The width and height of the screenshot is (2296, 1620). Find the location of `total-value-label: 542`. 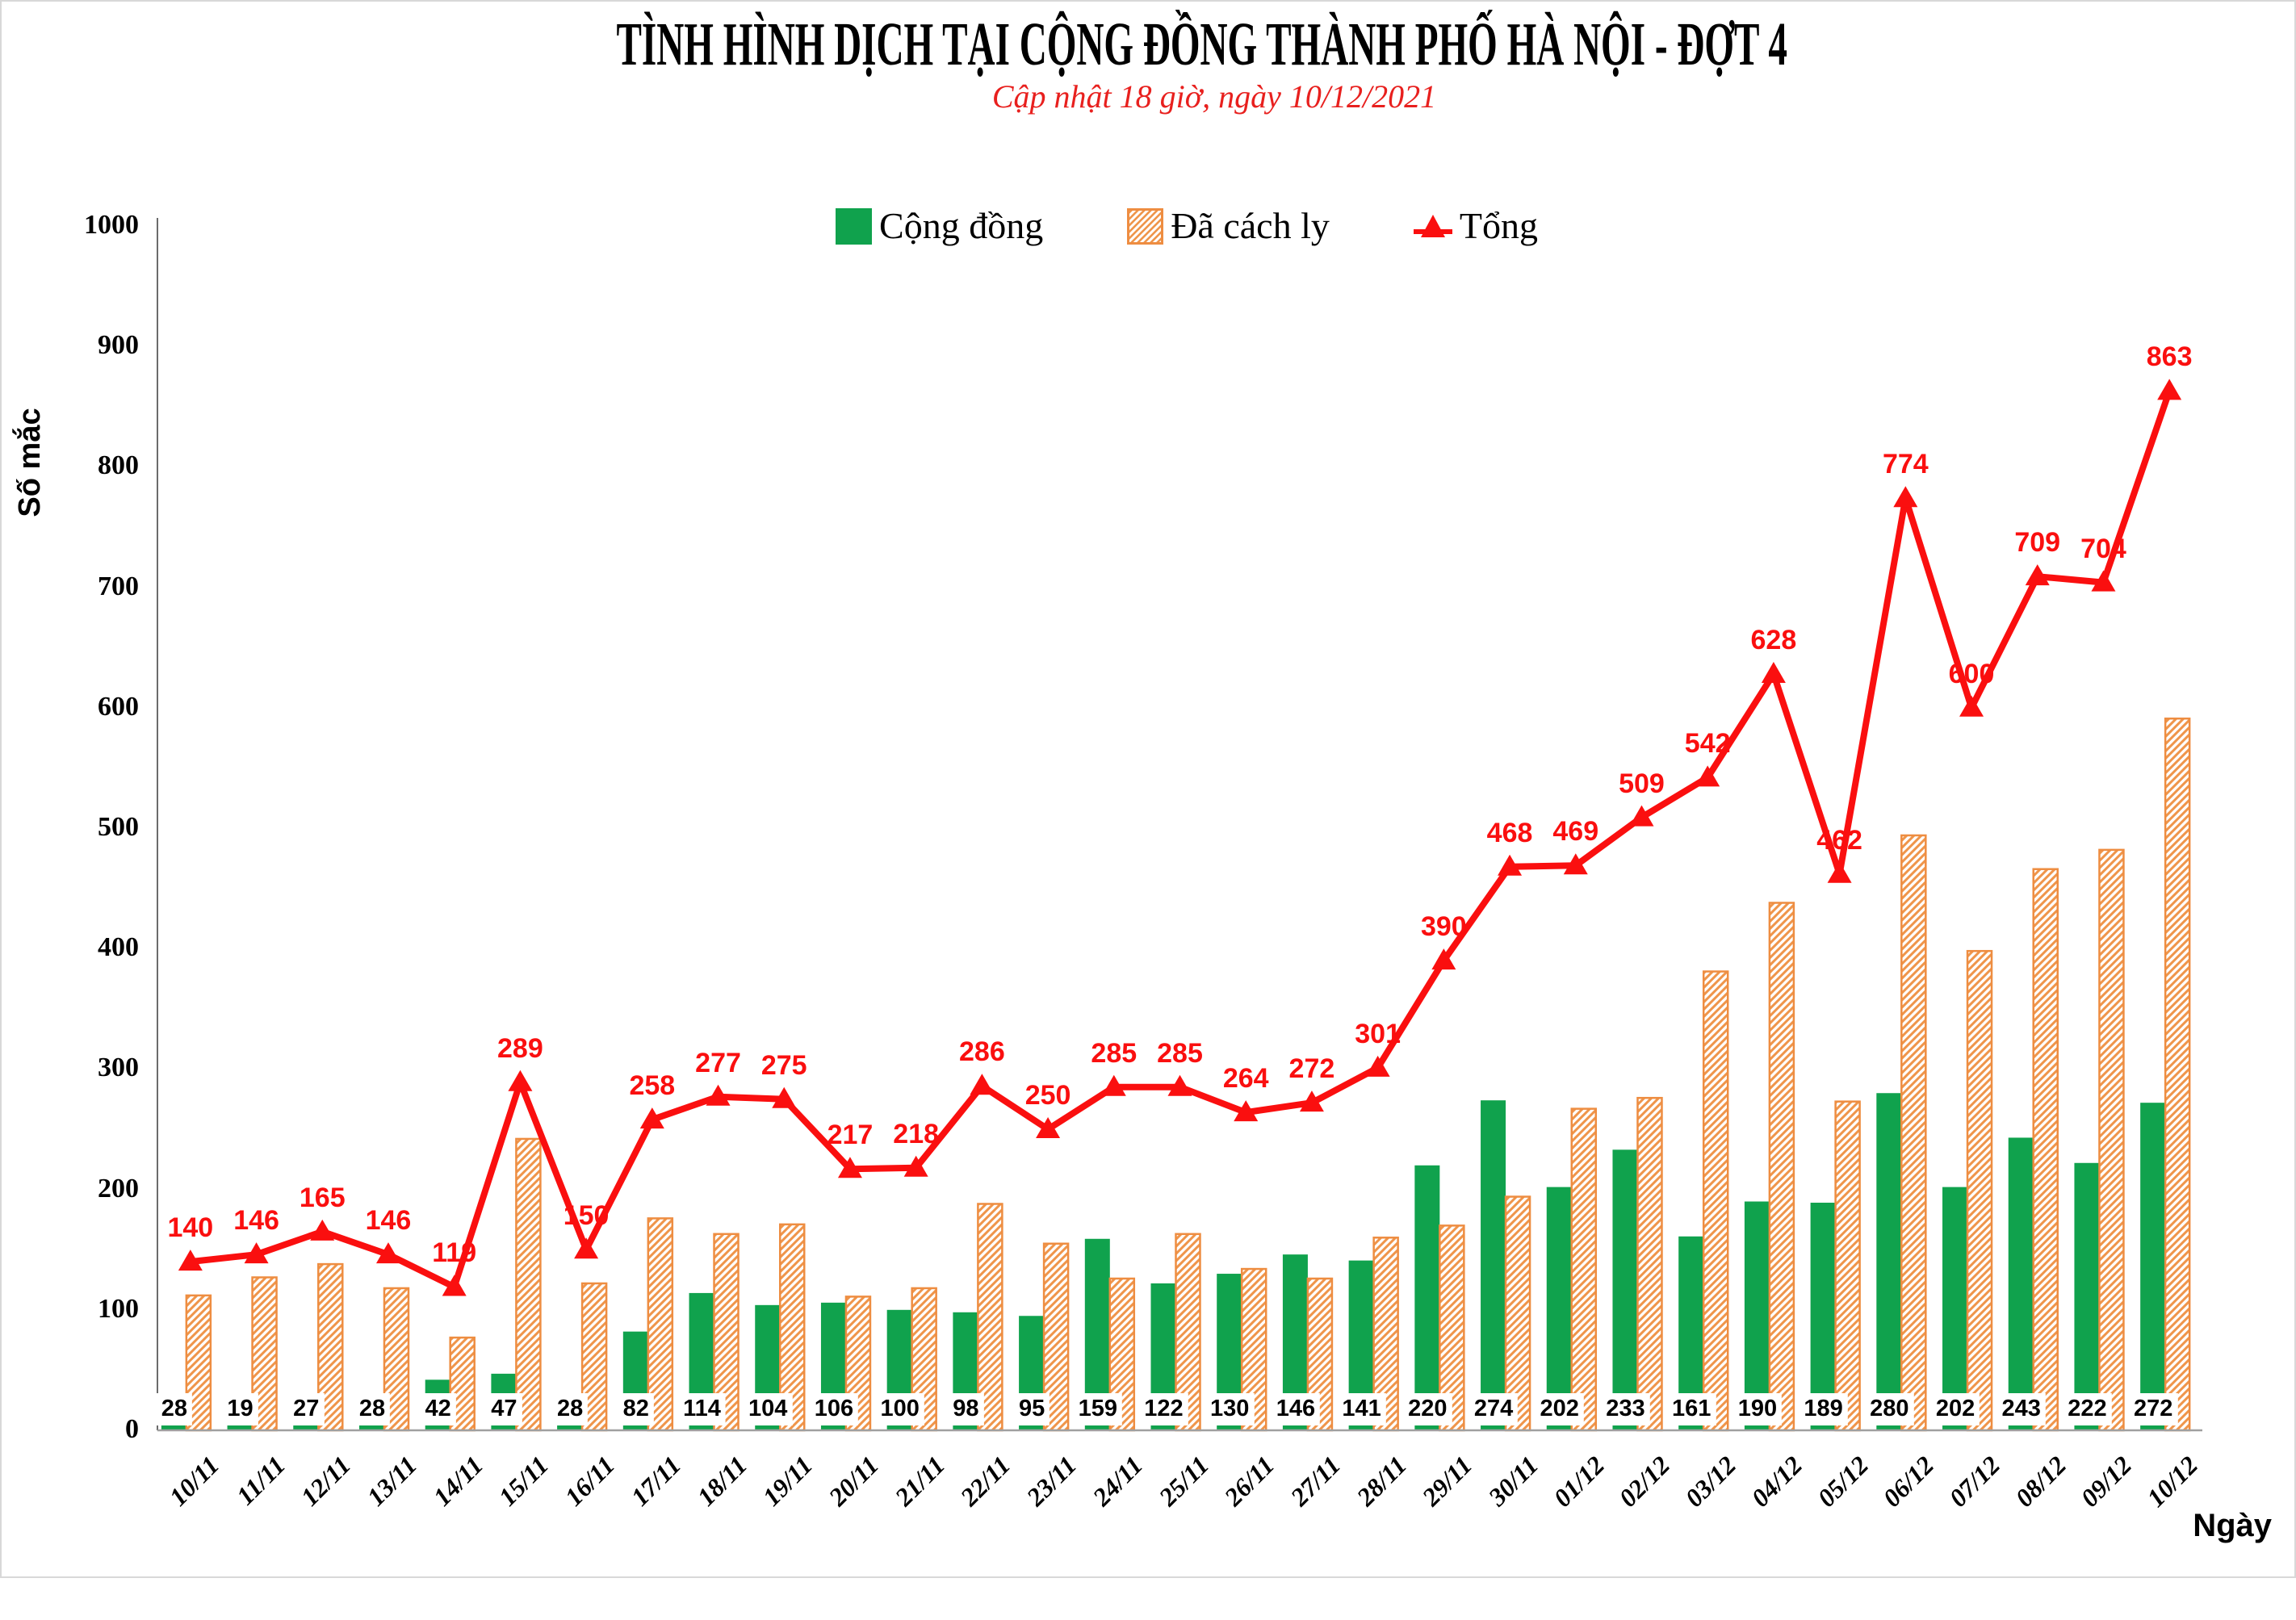

total-value-label: 542 is located at coordinates (1707, 744).